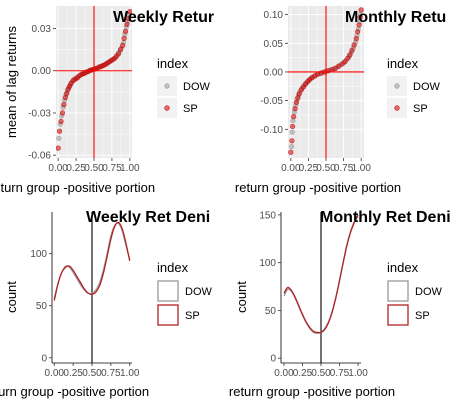 This screenshot has width=459, height=406. Describe the element at coordinates (274, 15) in the screenshot. I see `y-tick-label: 0.10` at that location.